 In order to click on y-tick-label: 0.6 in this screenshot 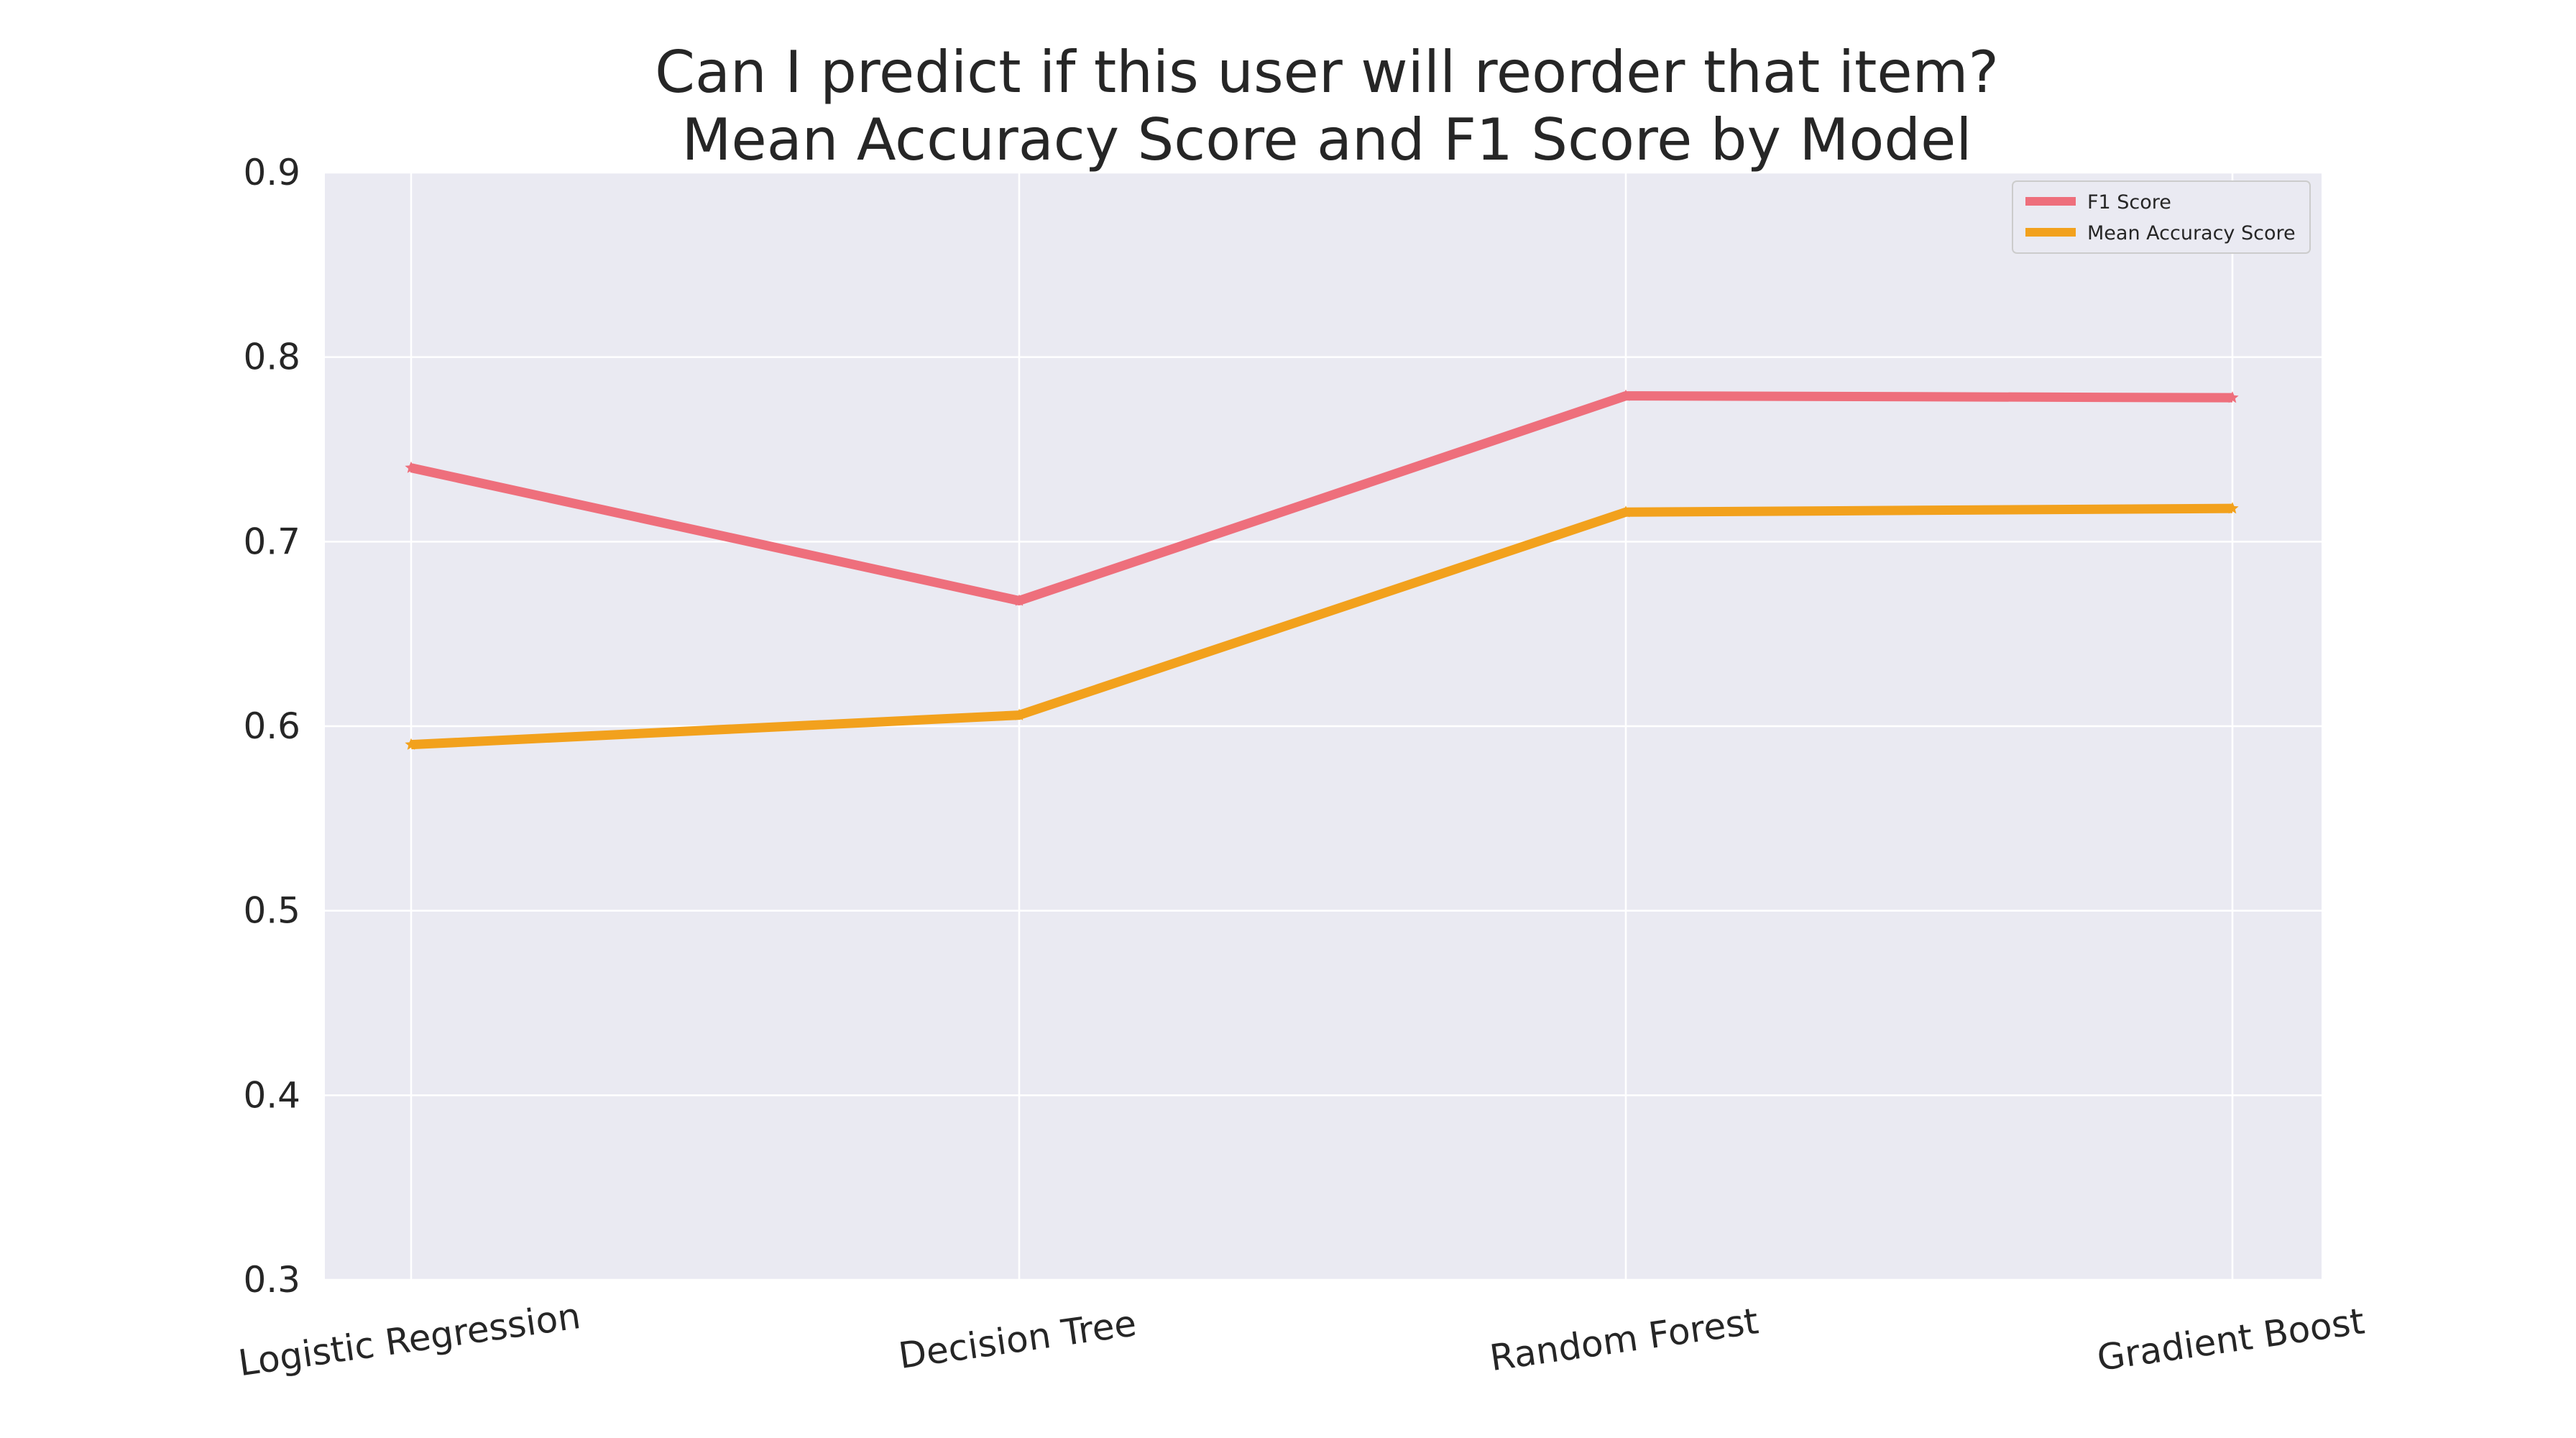, I will do `click(271, 726)`.